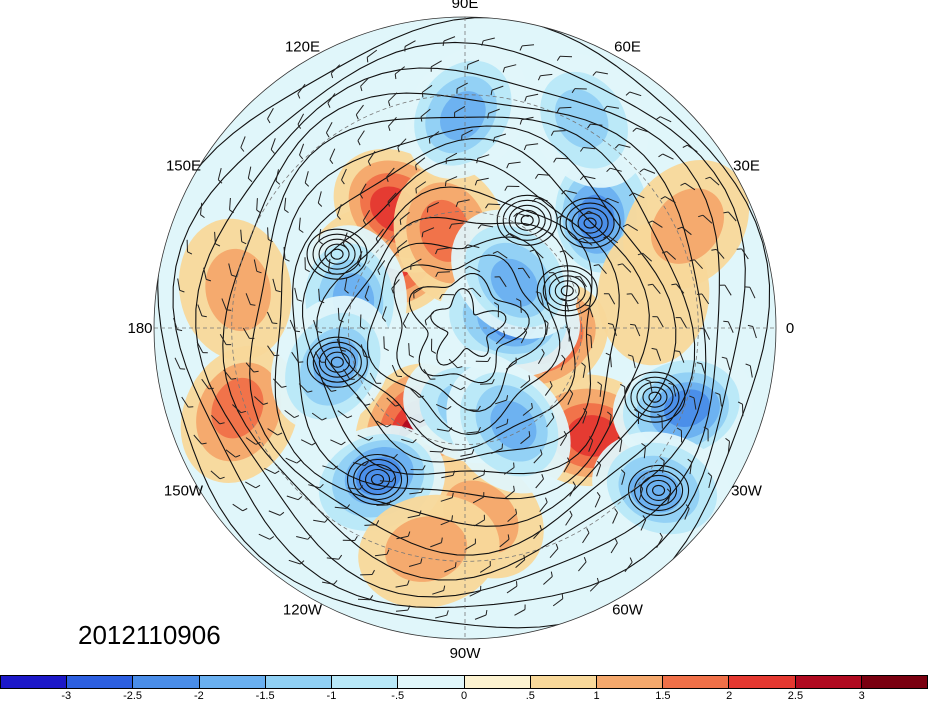  What do you see at coordinates (139, 328) in the screenshot?
I see `longitude-label: 180` at bounding box center [139, 328].